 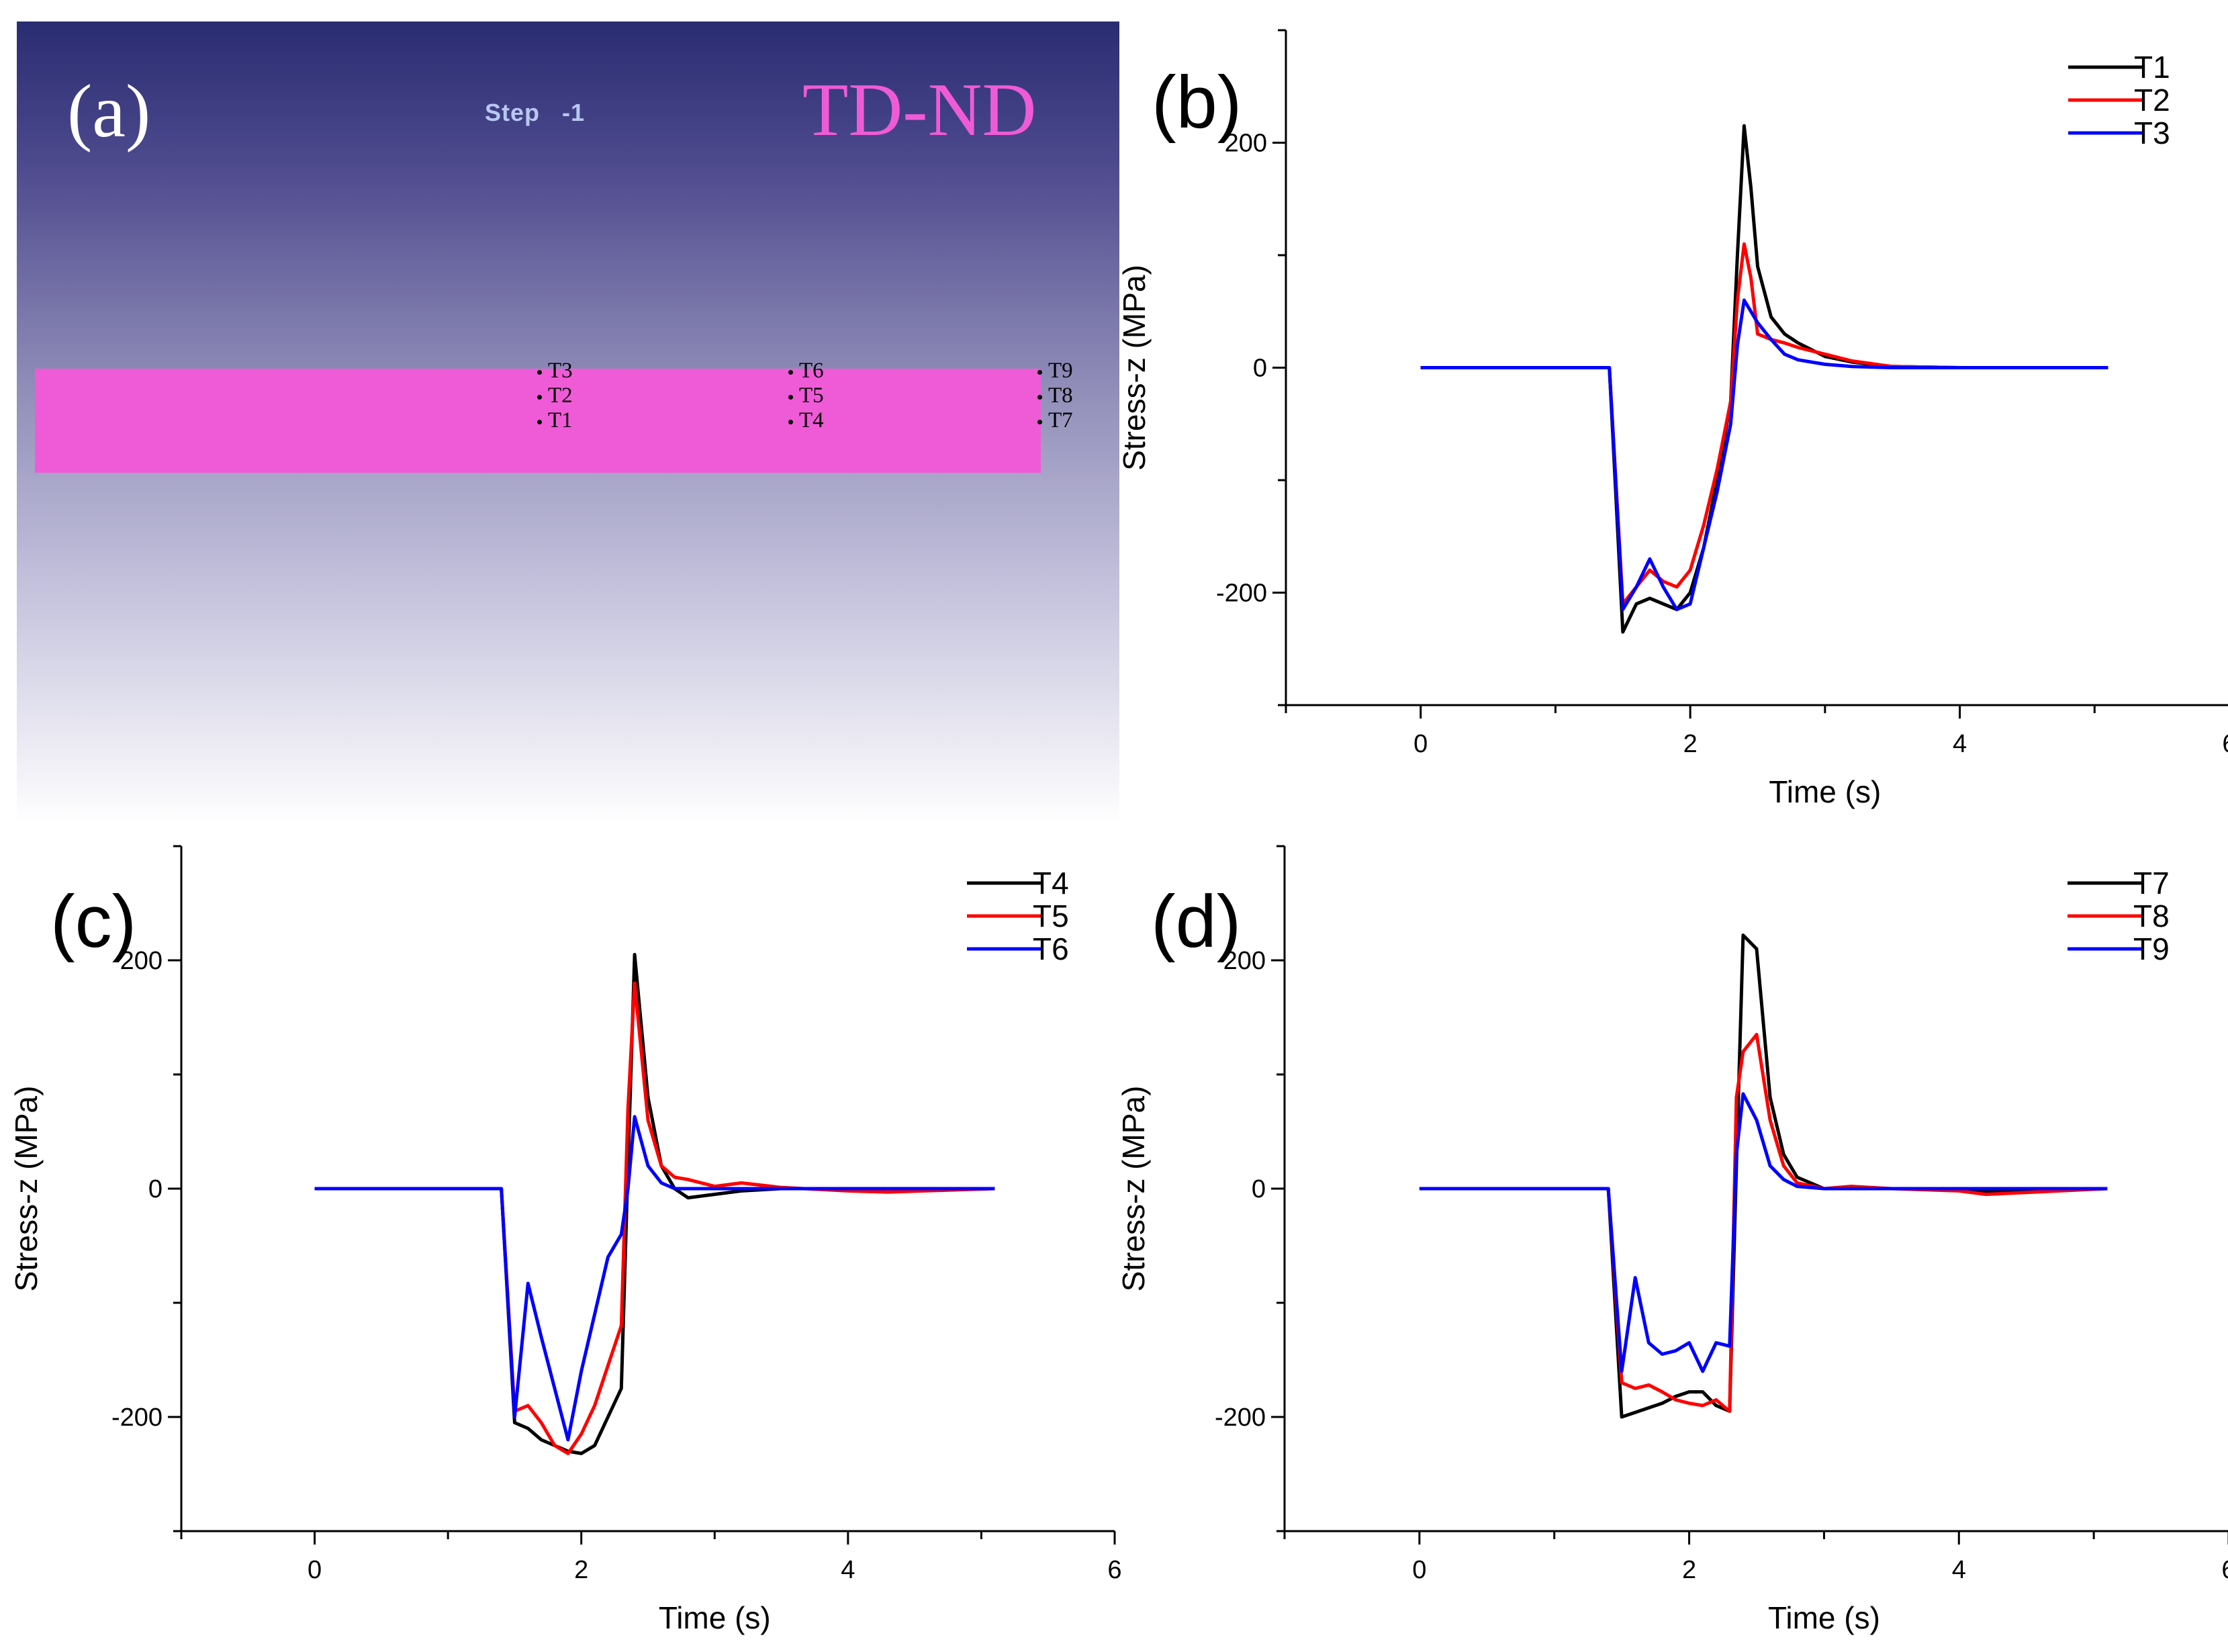 What do you see at coordinates (1051, 948) in the screenshot?
I see `legend-label: T6` at bounding box center [1051, 948].